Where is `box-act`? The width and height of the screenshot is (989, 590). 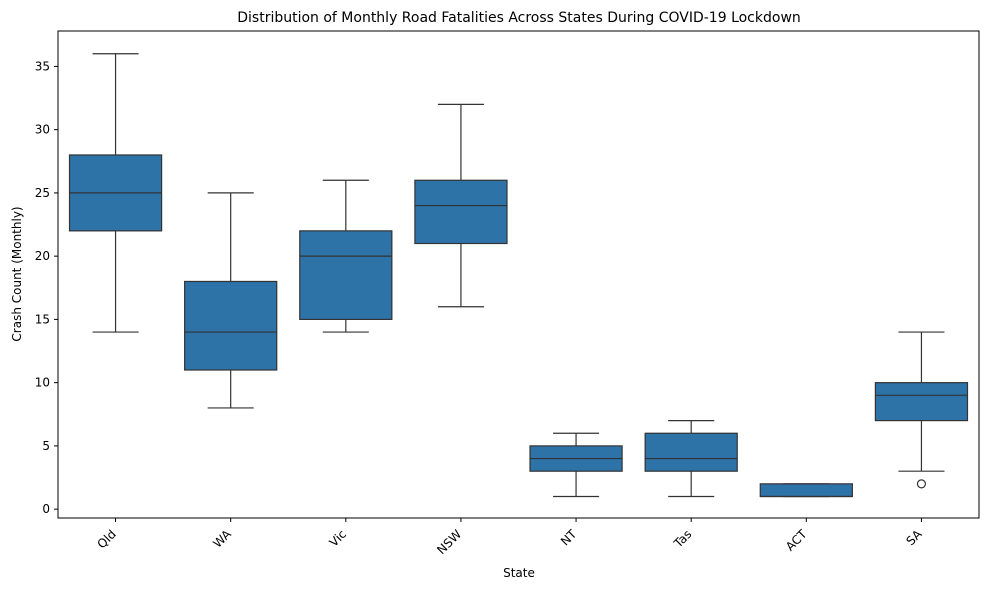 box-act is located at coordinates (806, 490).